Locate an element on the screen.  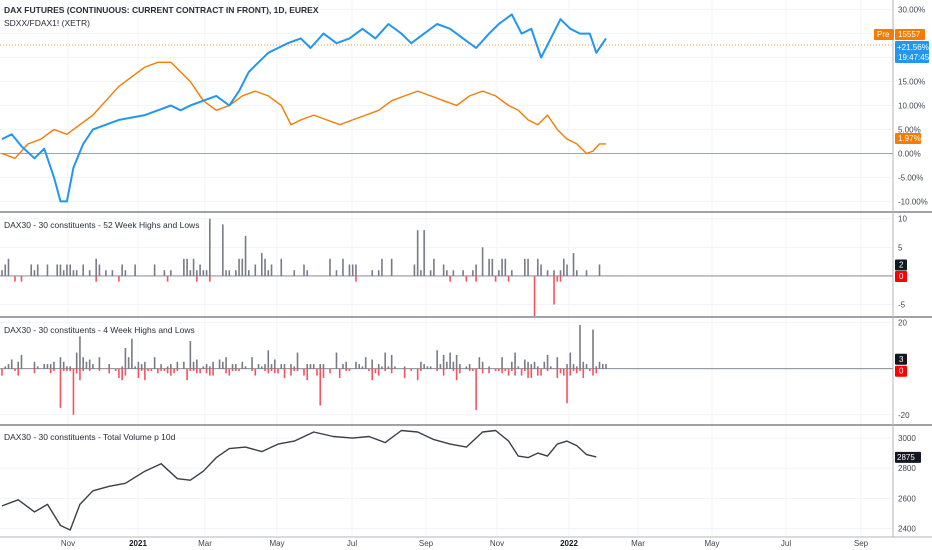
price-axis-label: -5.00% is located at coordinates (910, 177).